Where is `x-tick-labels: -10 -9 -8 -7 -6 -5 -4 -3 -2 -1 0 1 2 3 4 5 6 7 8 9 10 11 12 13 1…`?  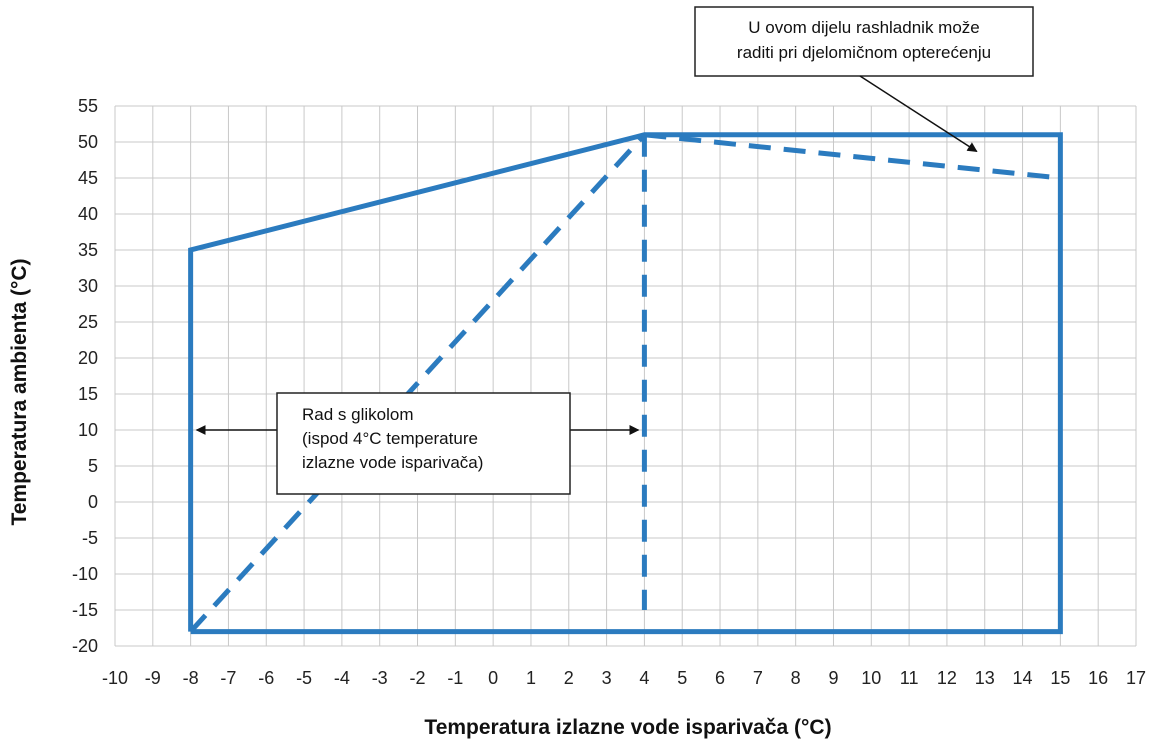
x-tick-labels: -10 -9 -8 -7 -6 -5 -4 -3 -2 -1 0 1 2 3 4 5 6 7 8 9 10 11 12 13 1… is located at coordinates (624, 678).